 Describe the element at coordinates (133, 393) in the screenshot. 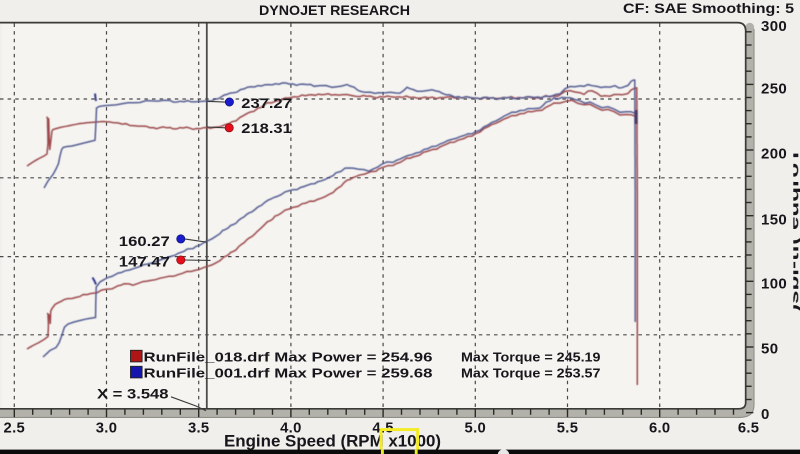

I see `svg-text: X = 3.548` at that location.